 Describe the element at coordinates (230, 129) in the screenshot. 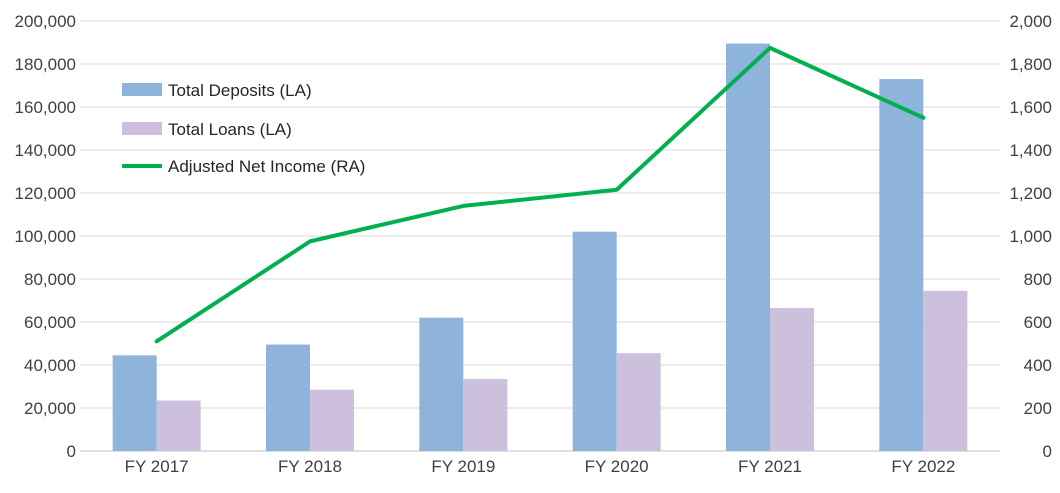

I see `legend-label: Total Loans (LA)` at that location.